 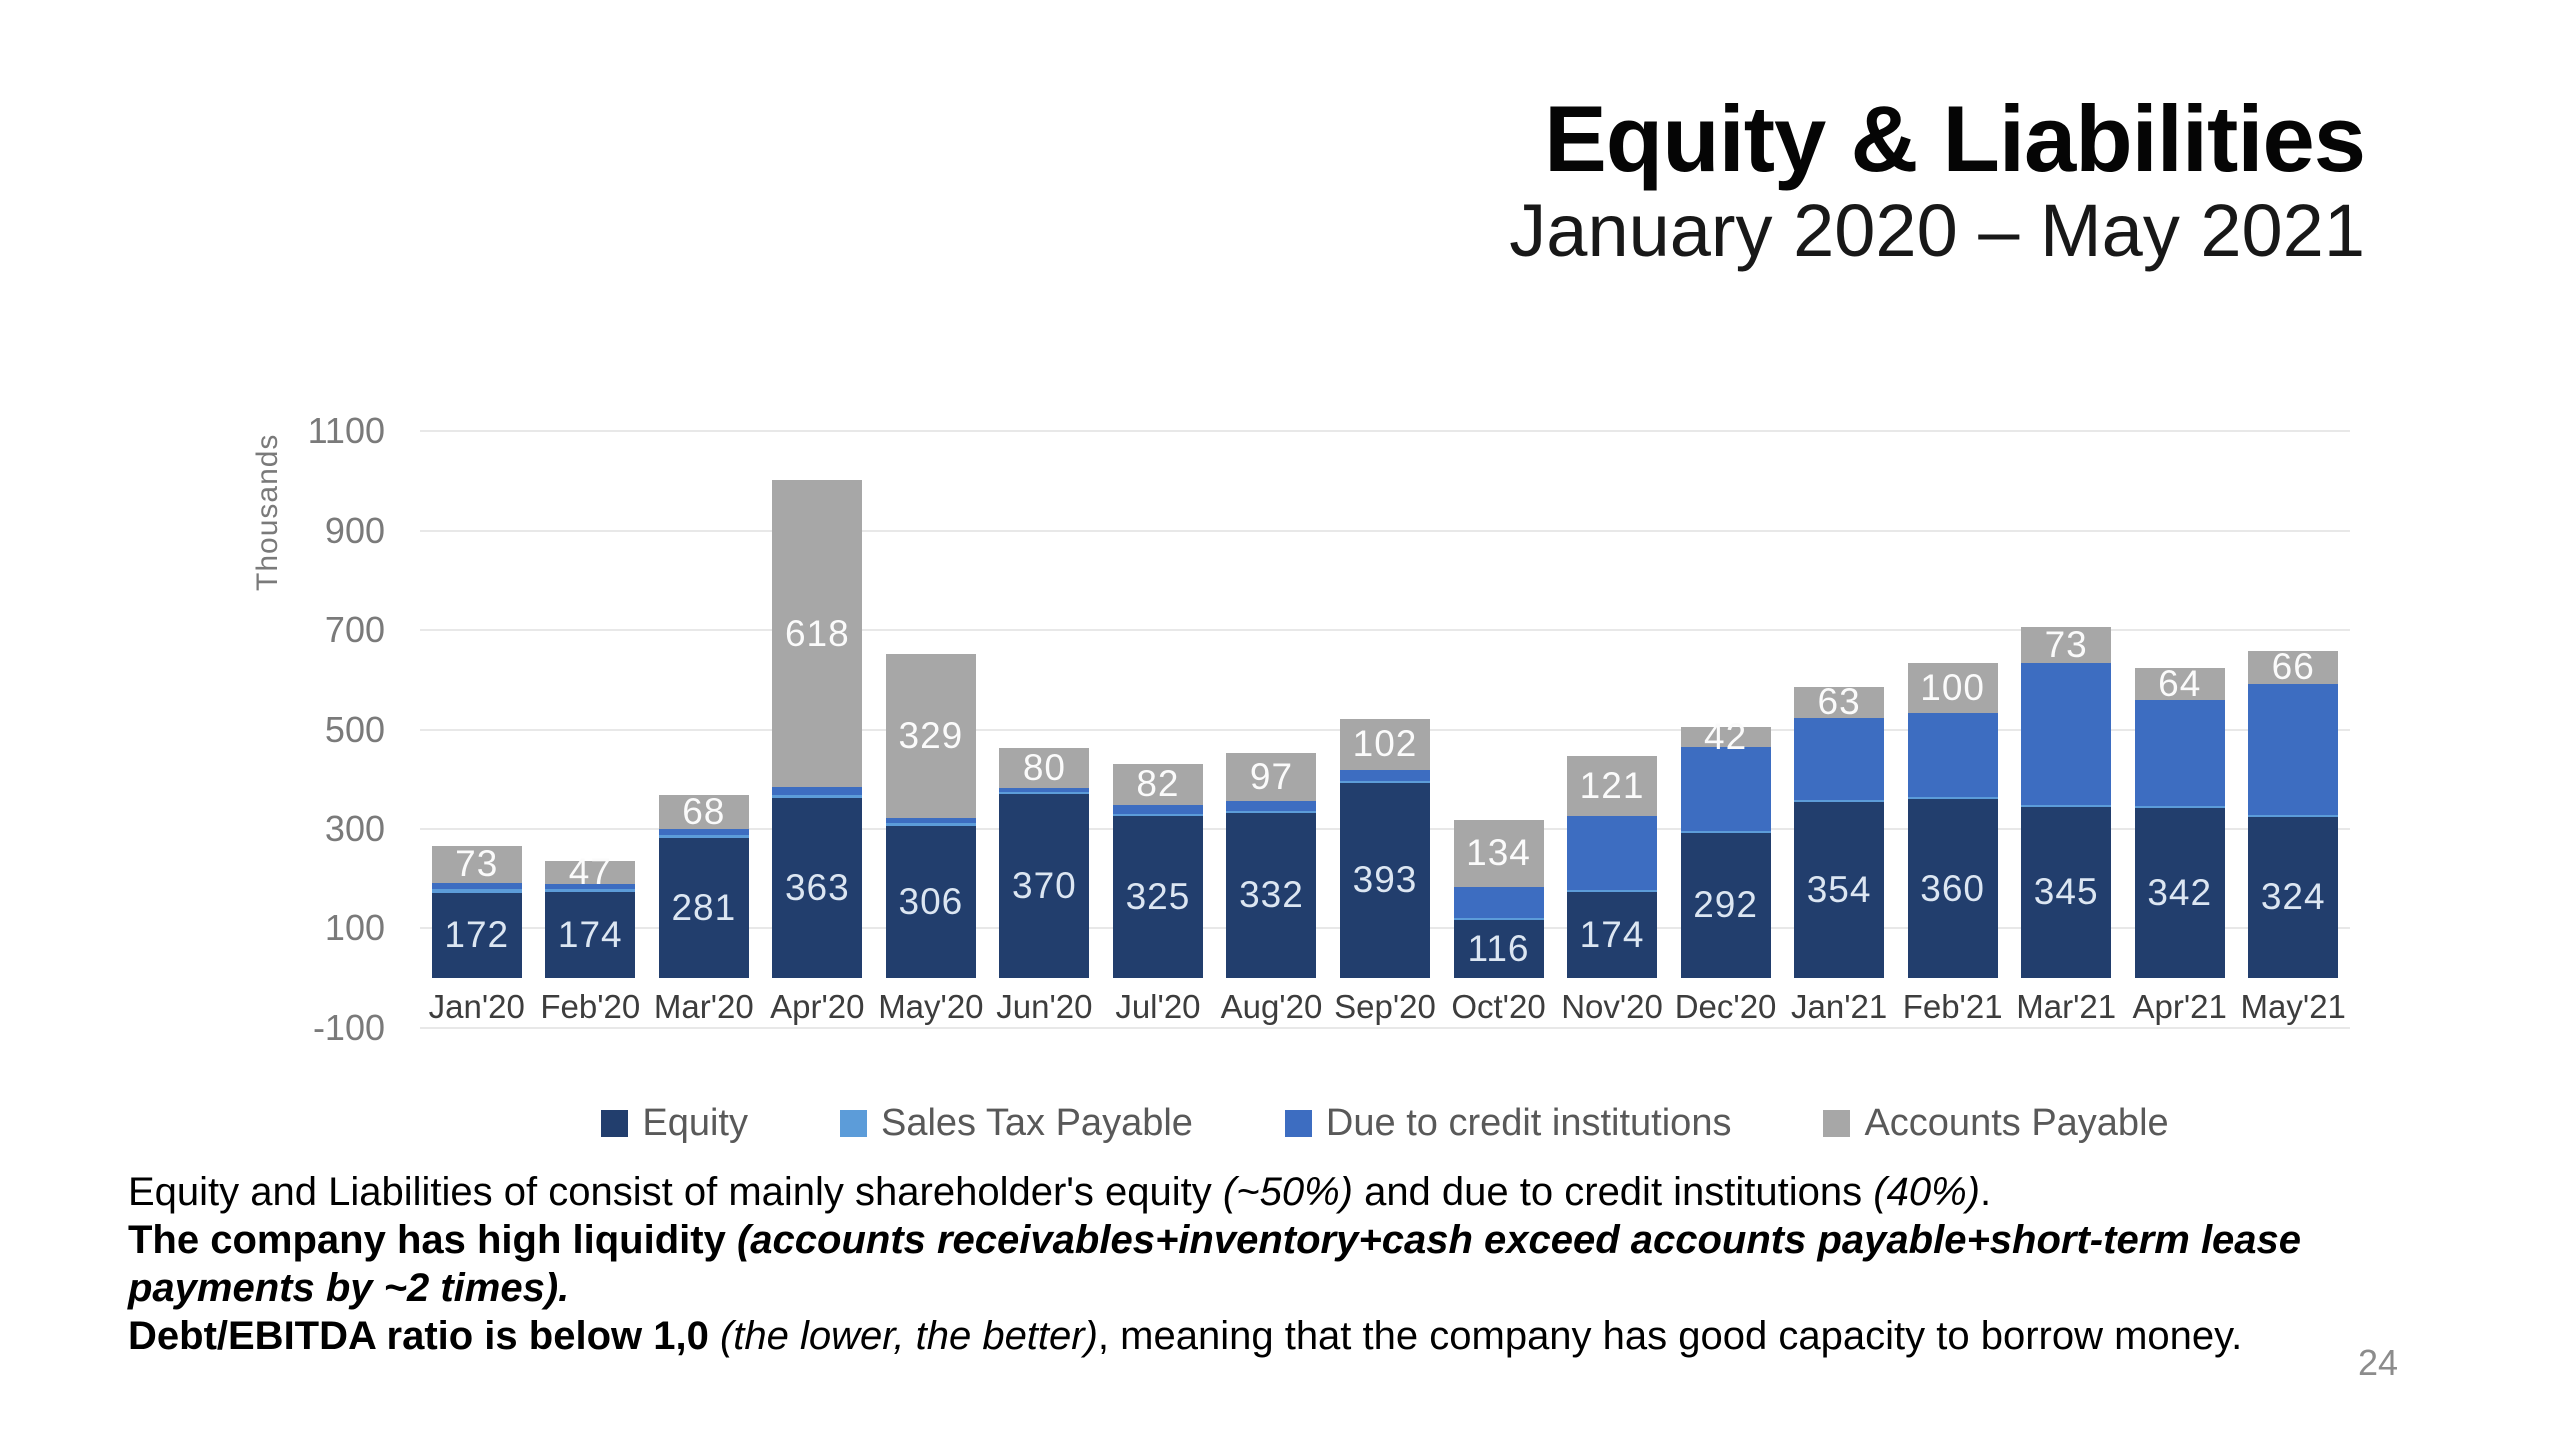 What do you see at coordinates (931, 901) in the screenshot?
I see `bar-value-label: 306` at bounding box center [931, 901].